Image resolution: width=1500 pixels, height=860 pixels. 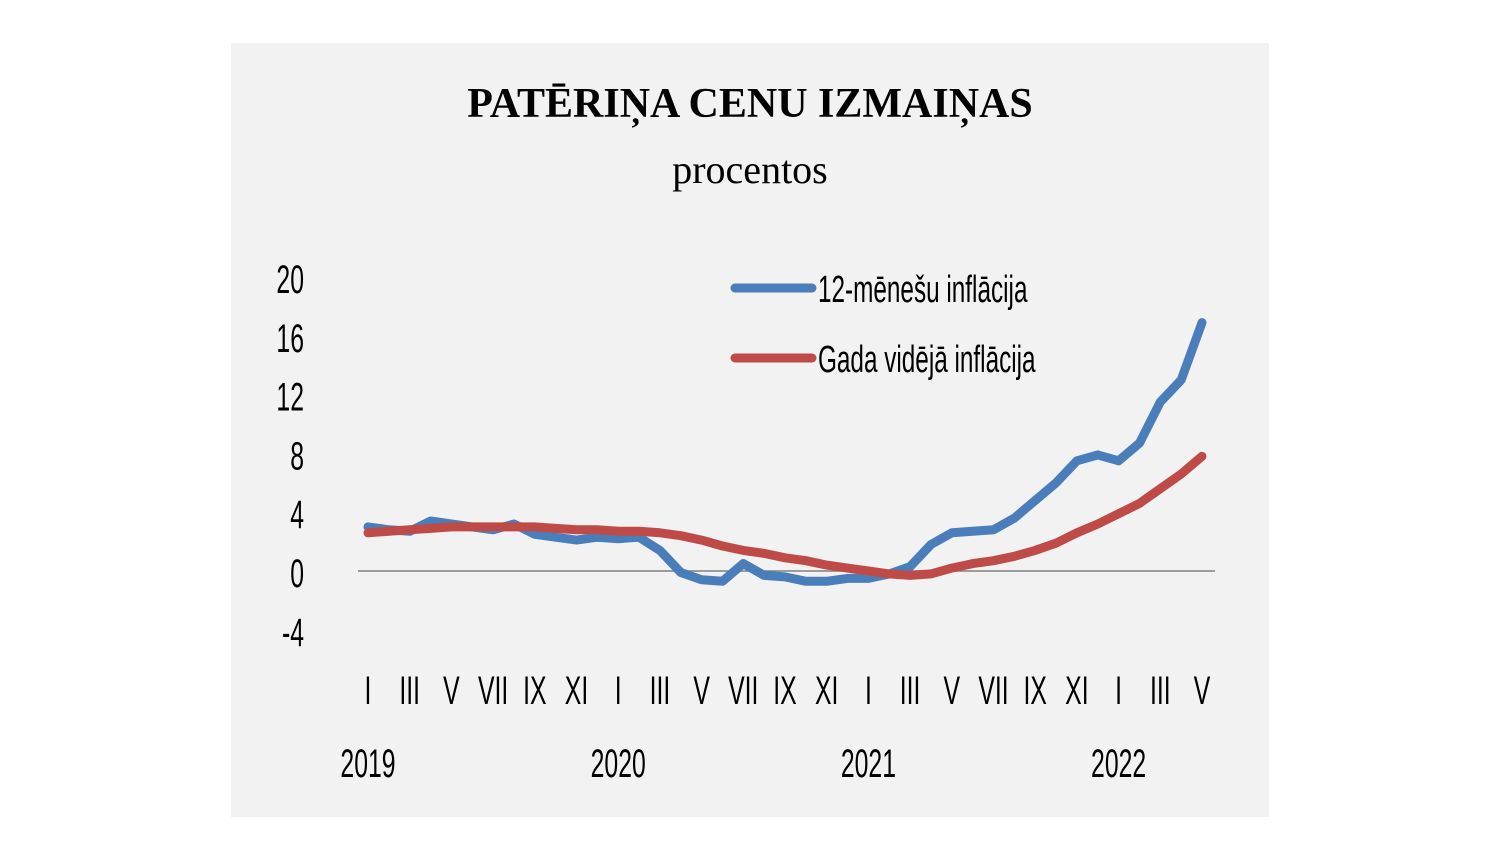 I want to click on legend-label: Gada vidējā inflācija, so click(x=927, y=358).